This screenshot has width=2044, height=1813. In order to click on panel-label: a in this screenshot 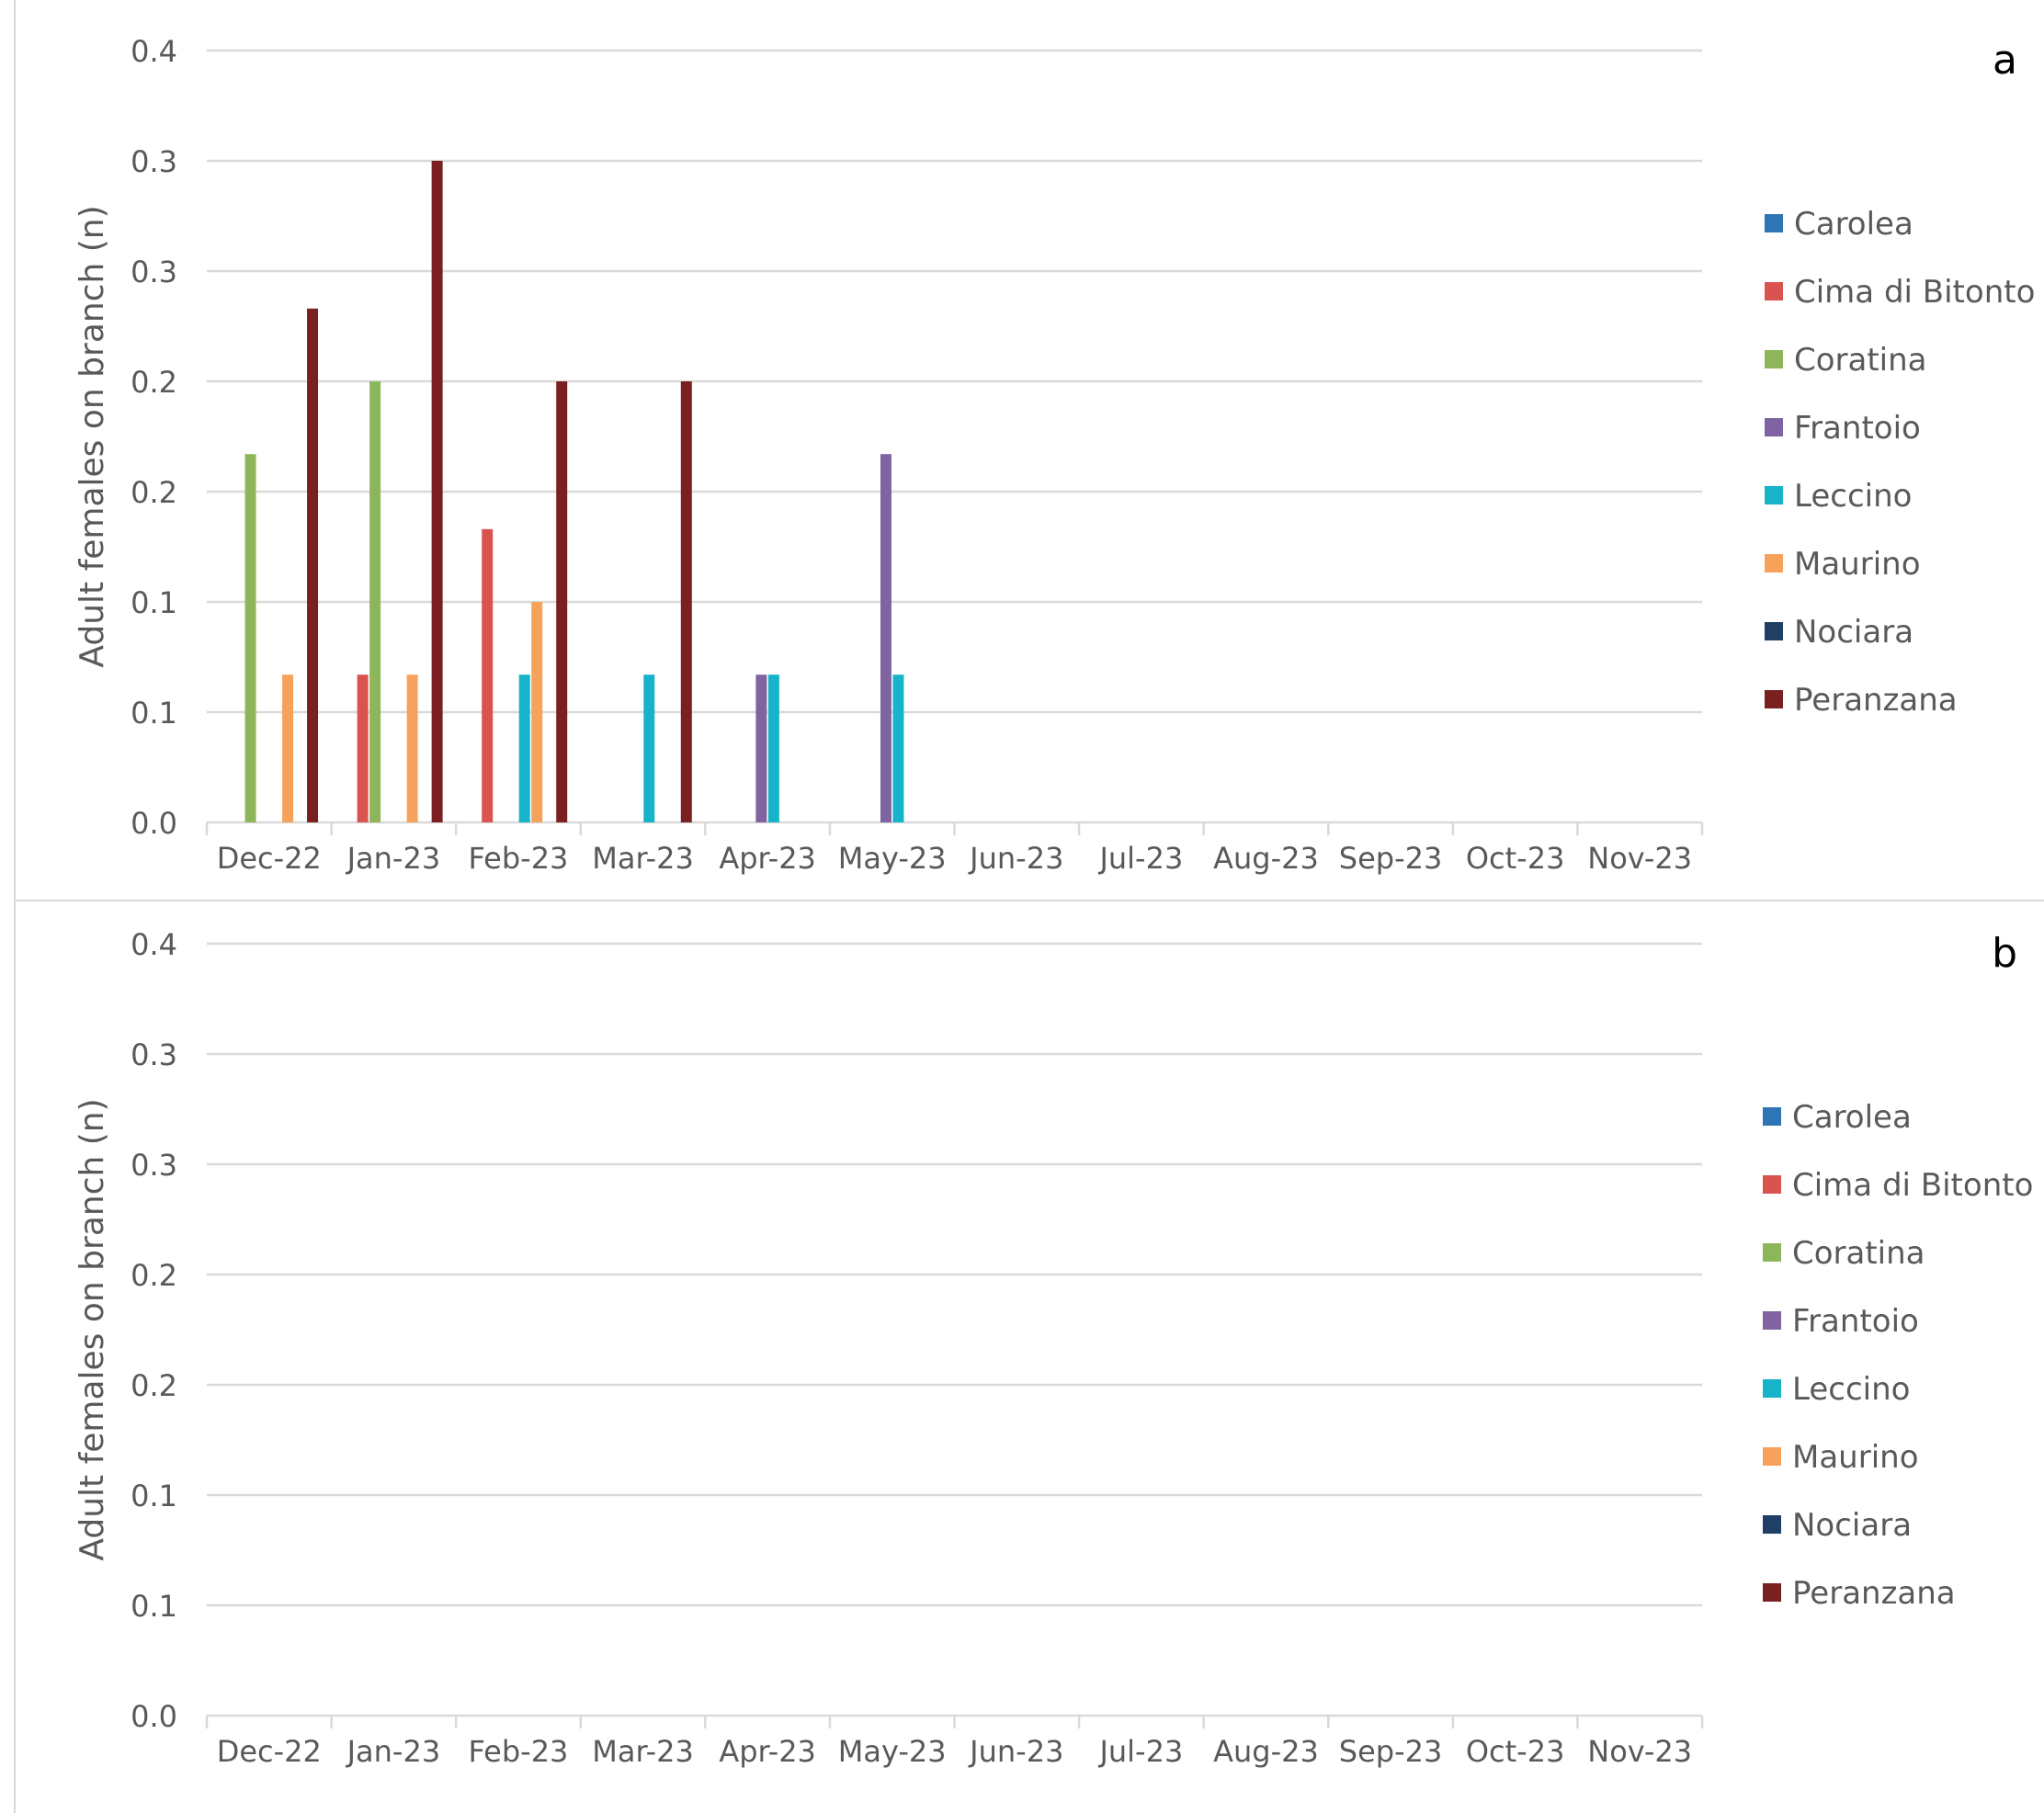, I will do `click(2005, 61)`.